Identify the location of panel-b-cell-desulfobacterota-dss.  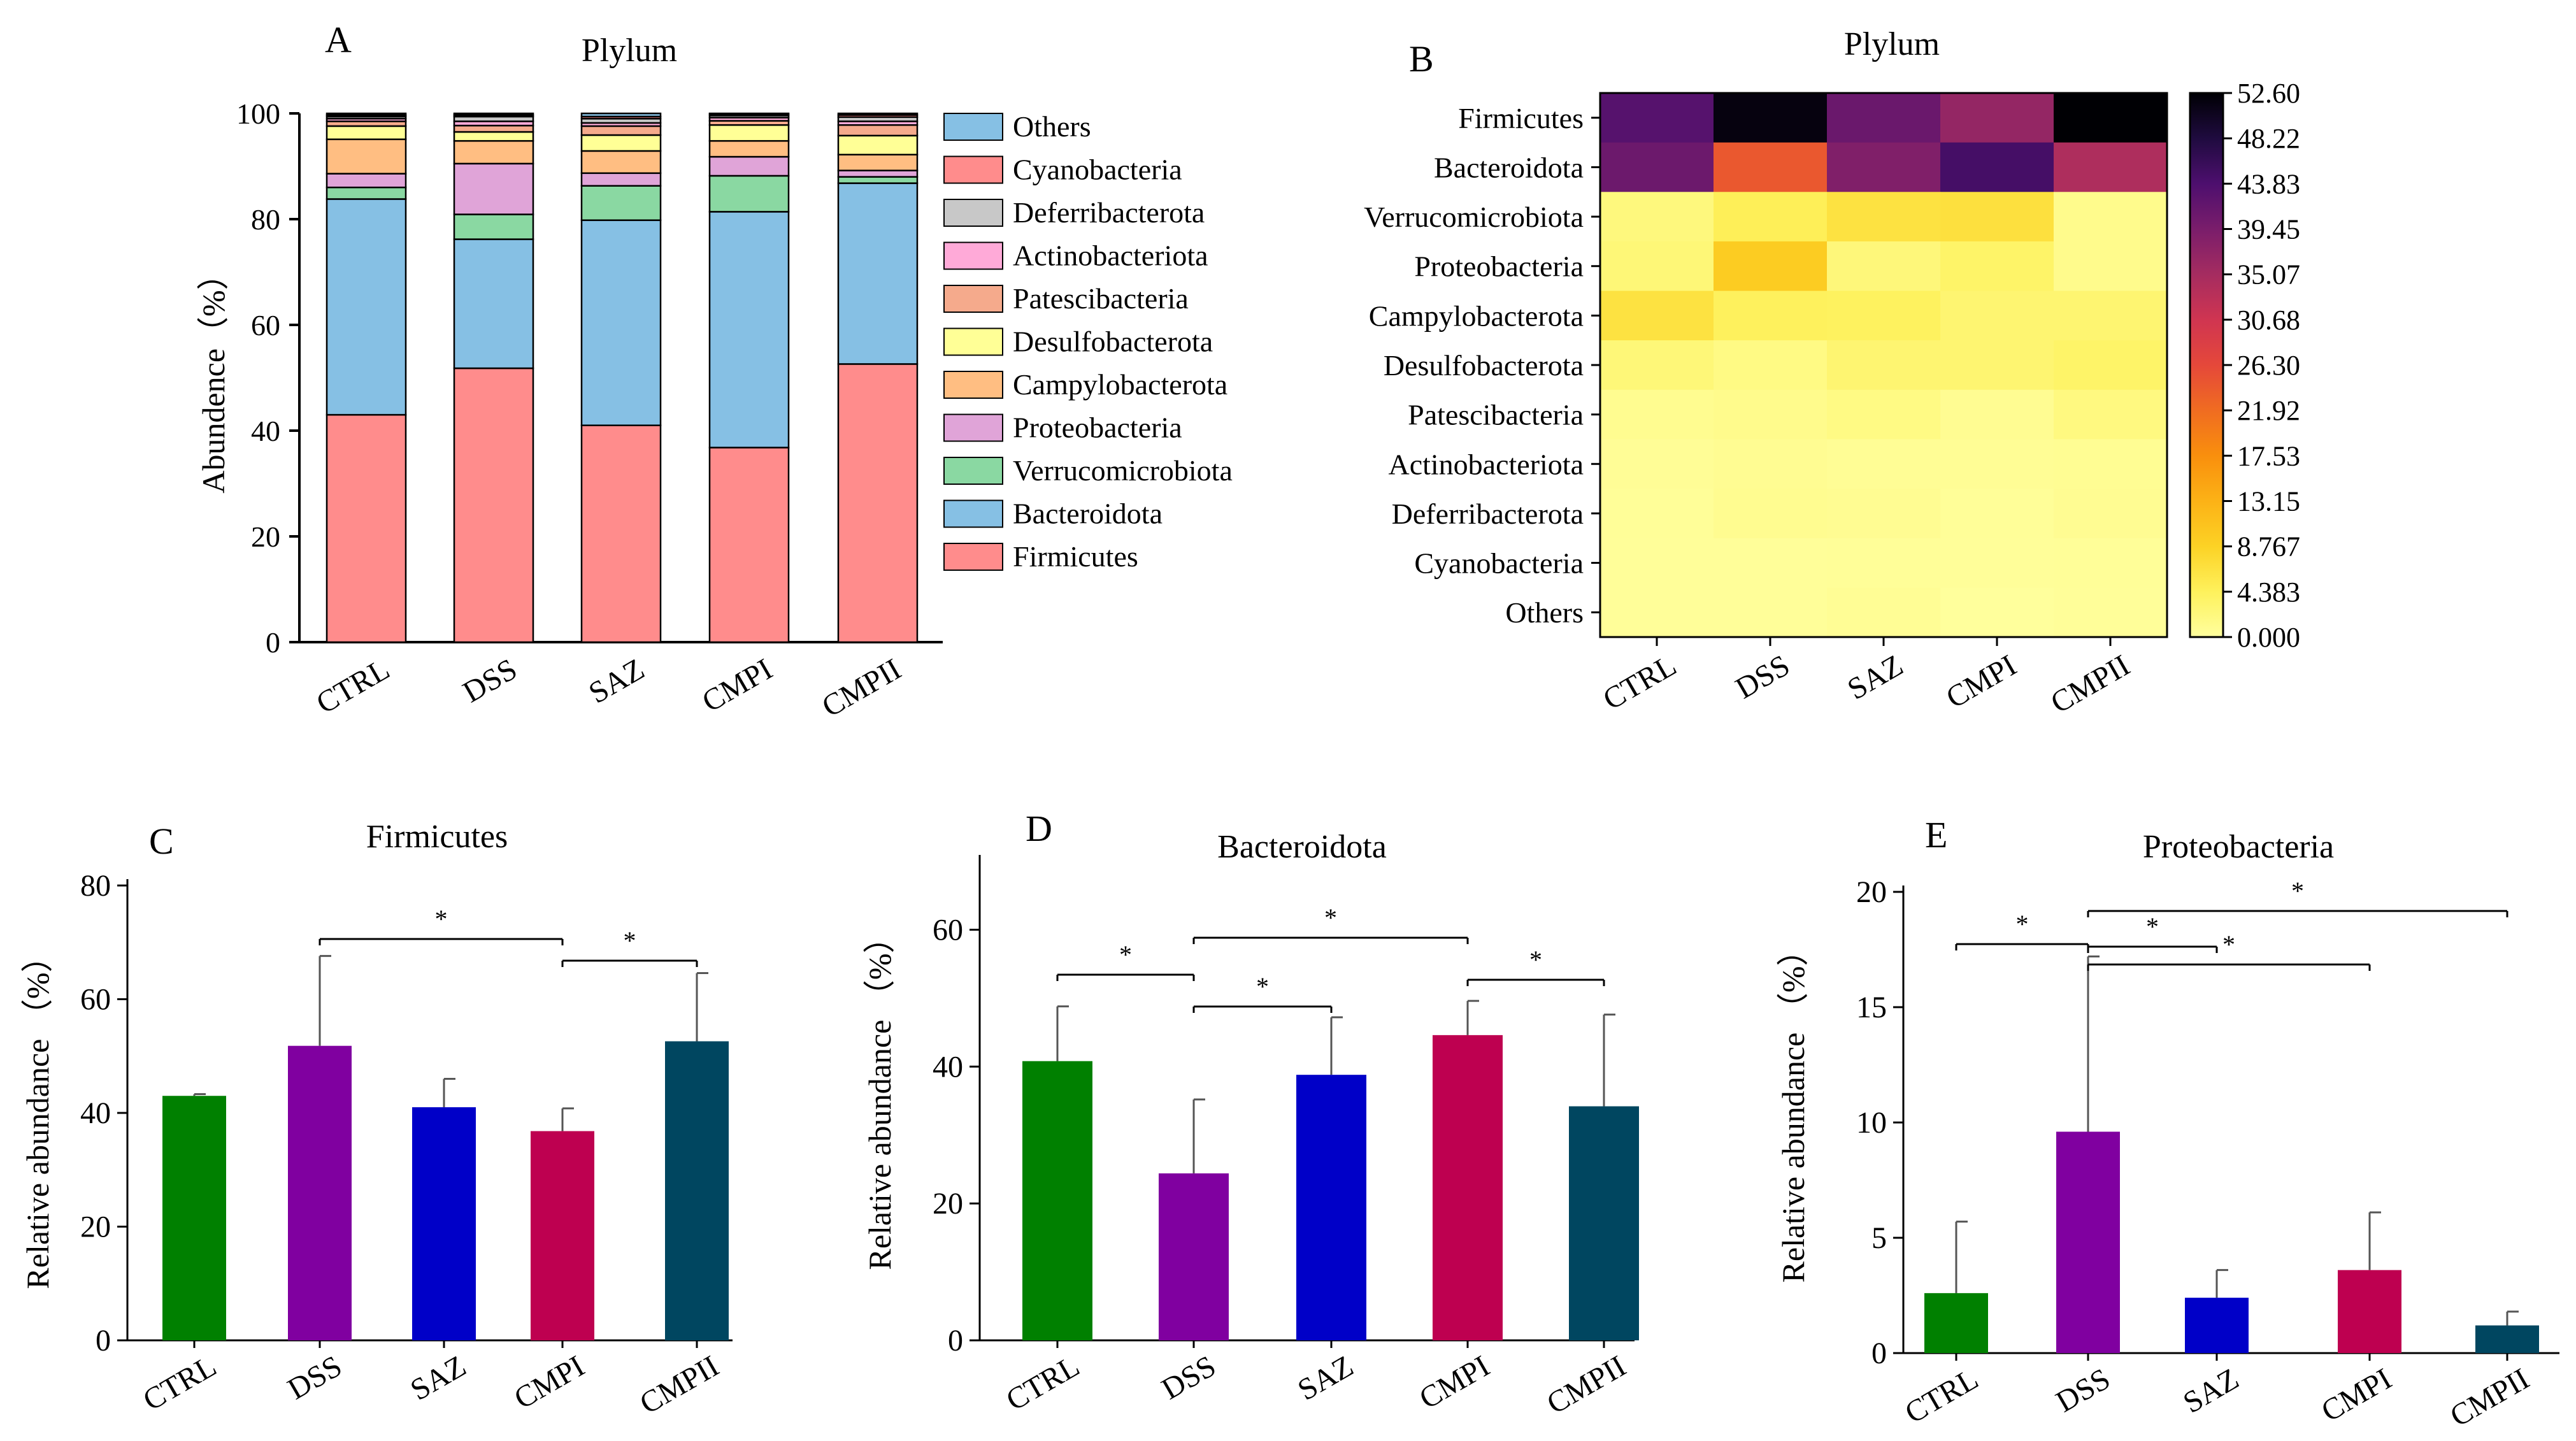
(1771, 365).